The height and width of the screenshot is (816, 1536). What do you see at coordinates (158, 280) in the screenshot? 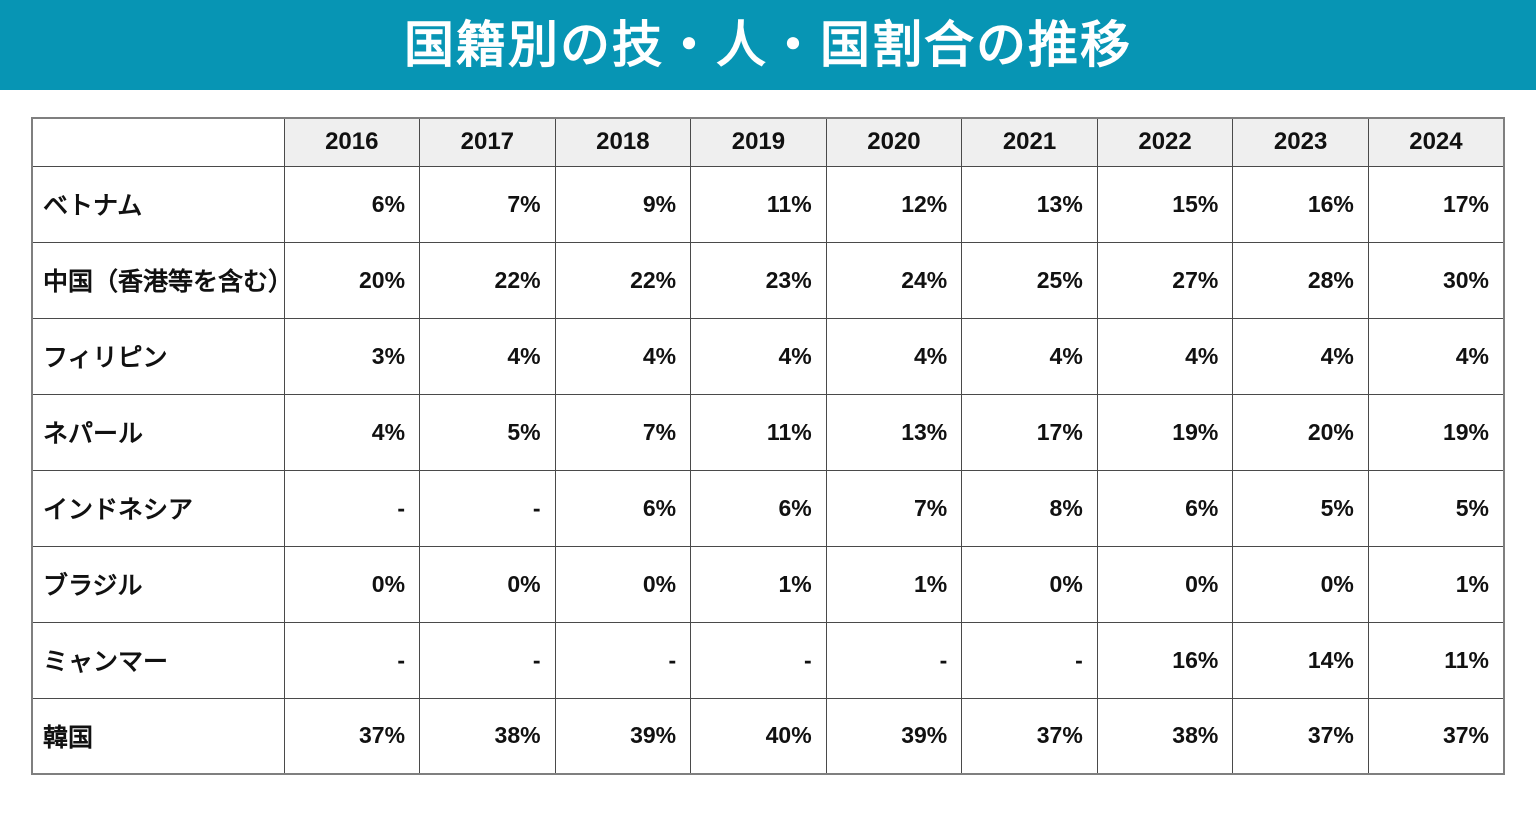
I see `row-label: 中国（香港等を含む）` at bounding box center [158, 280].